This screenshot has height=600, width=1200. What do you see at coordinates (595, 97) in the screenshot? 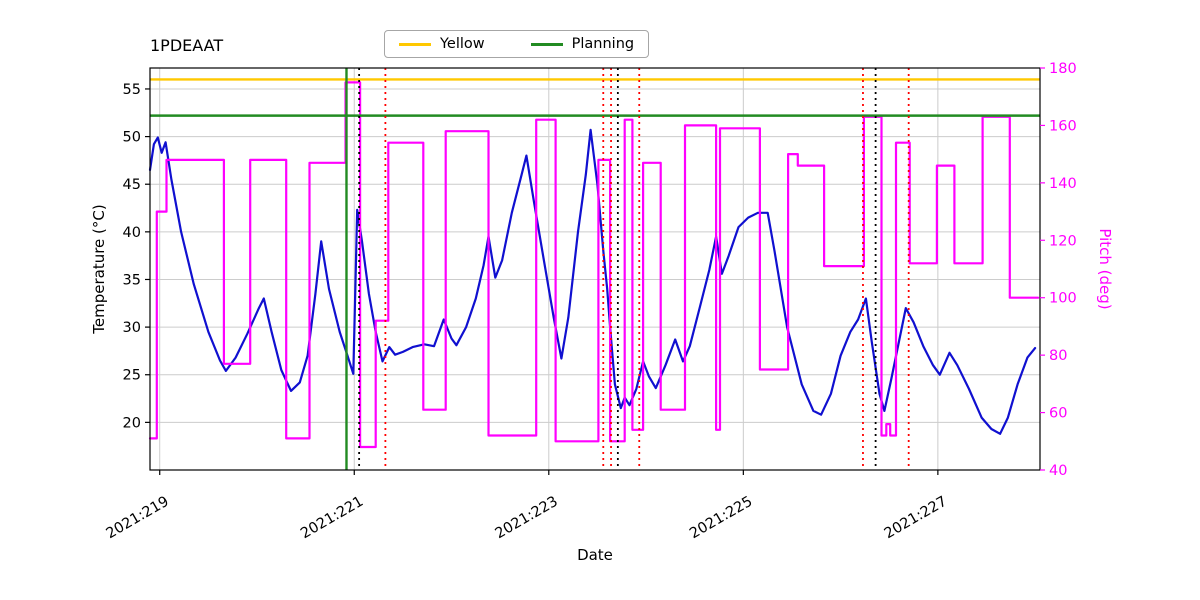
I see `limit-lines` at bounding box center [595, 97].